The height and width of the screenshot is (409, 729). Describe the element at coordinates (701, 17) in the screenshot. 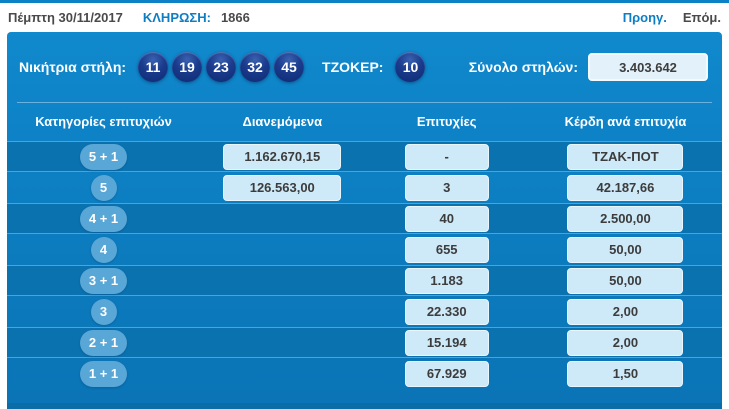

I see `next-draw-link: Επόμ.` at that location.